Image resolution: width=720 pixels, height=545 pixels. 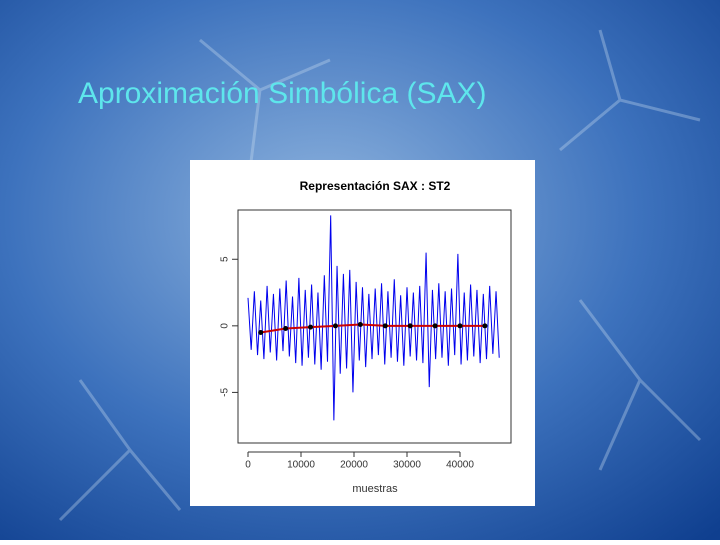 I want to click on y-tick-label: 0, so click(x=225, y=326).